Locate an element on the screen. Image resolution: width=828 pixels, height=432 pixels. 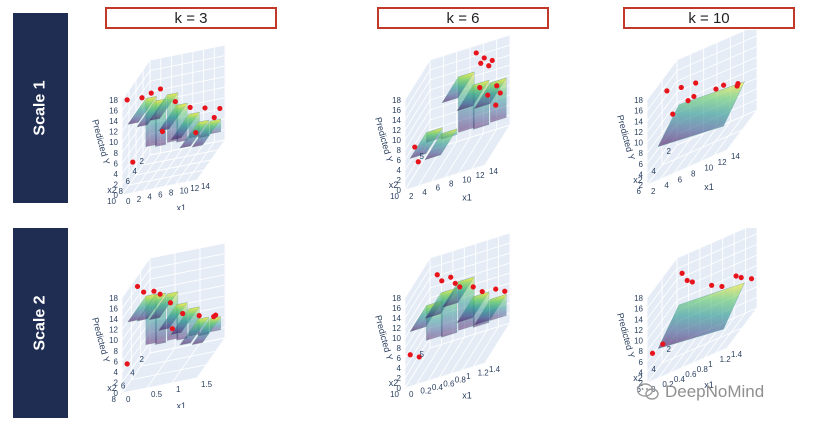
x-tick-label: 1 is located at coordinates (468, 376).